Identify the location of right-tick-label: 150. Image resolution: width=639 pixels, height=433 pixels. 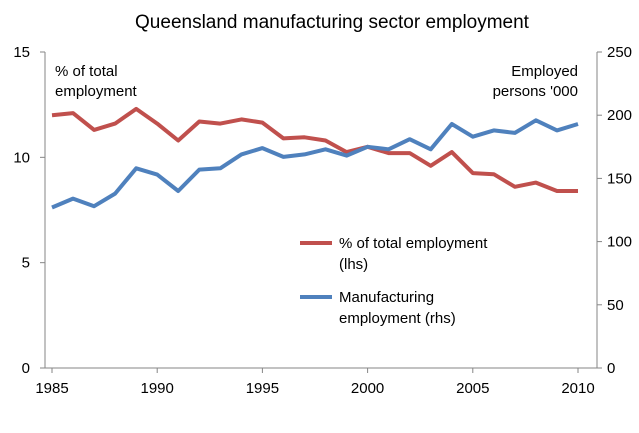
(619, 178).